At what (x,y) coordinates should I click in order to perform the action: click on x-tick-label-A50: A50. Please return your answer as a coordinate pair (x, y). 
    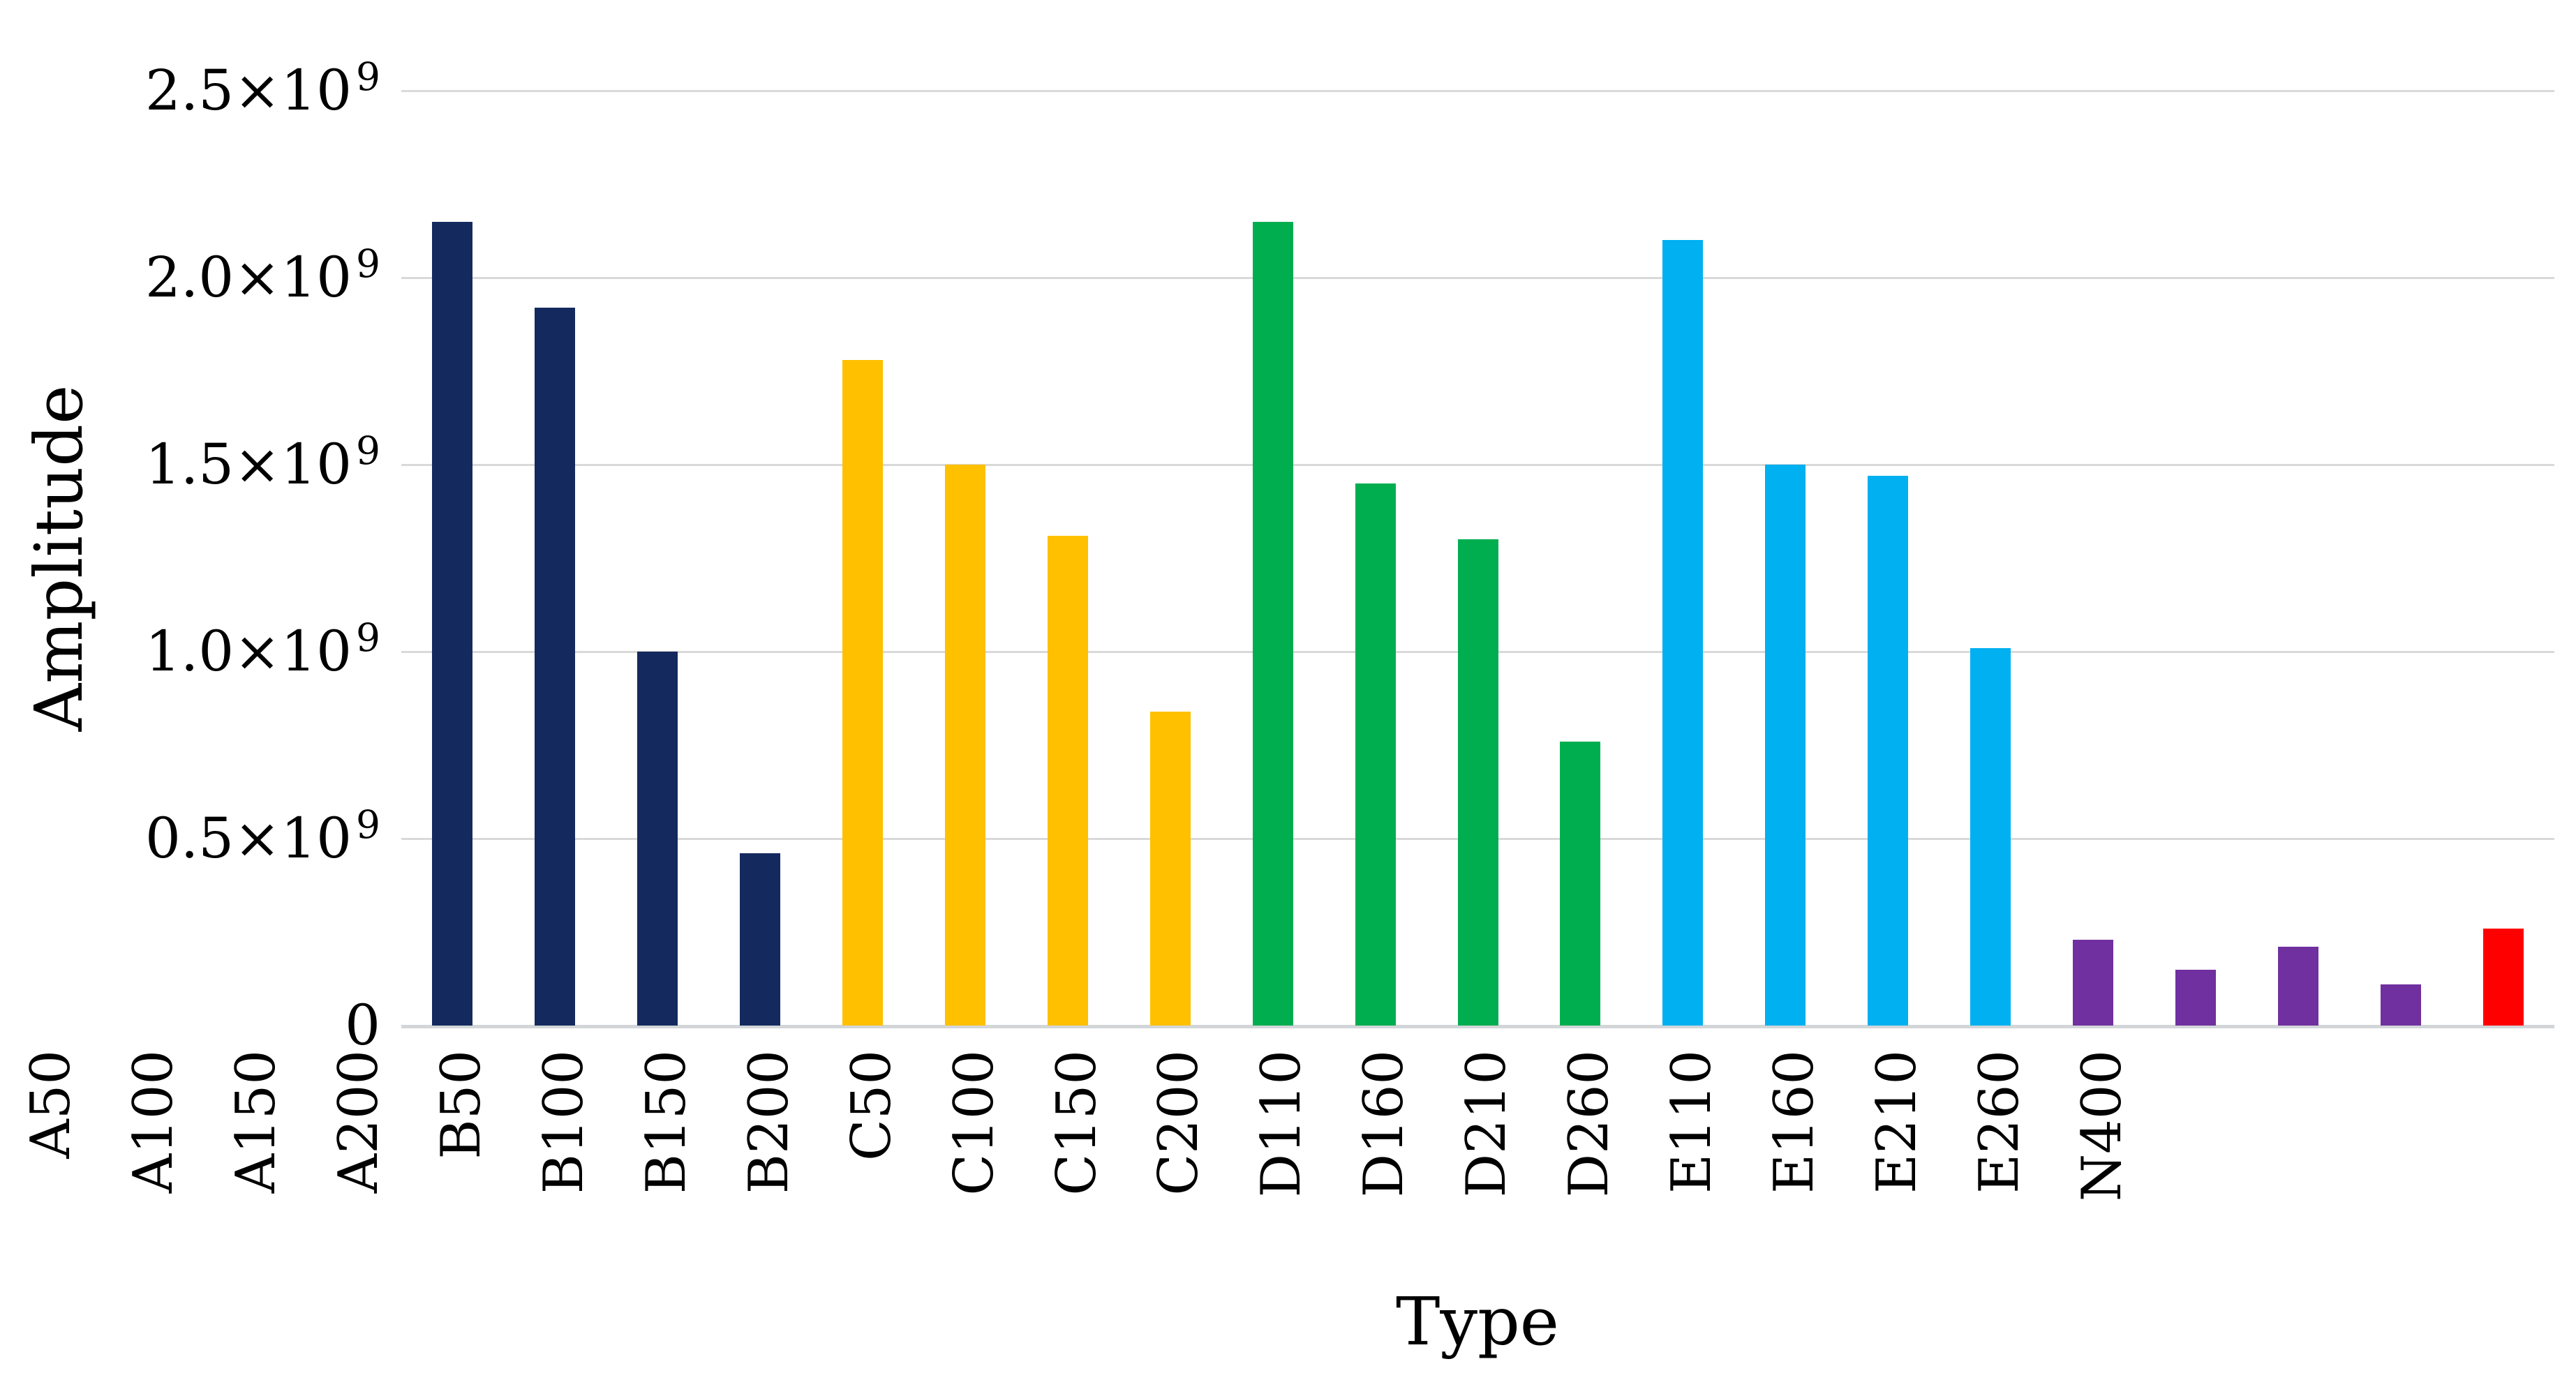
    Looking at the image, I should click on (51, 1104).